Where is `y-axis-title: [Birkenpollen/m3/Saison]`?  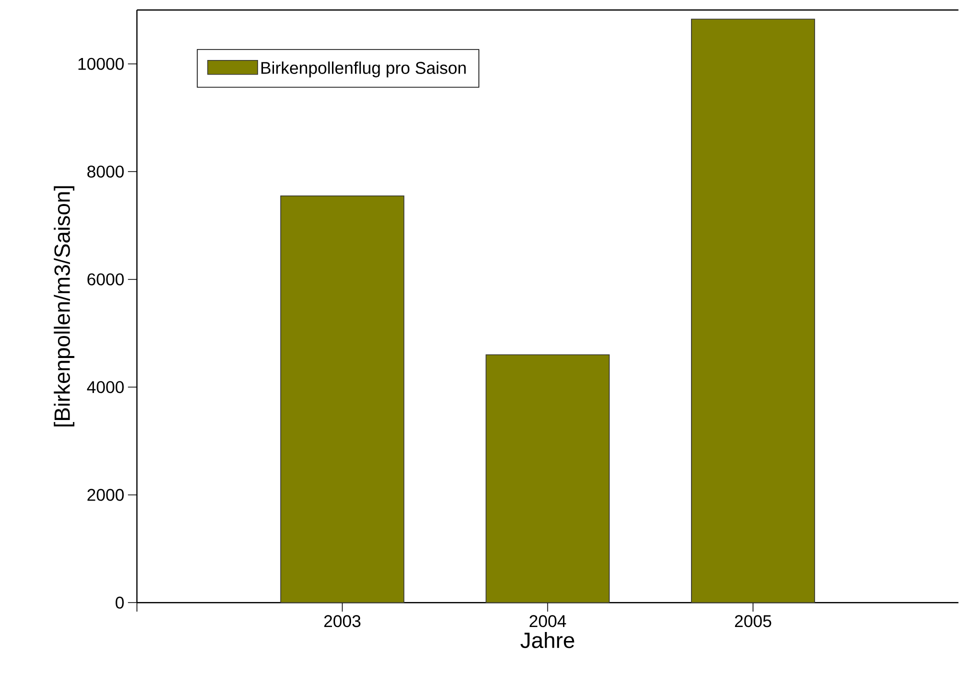 y-axis-title: [Birkenpollen/m3/Saison] is located at coordinates (64, 306).